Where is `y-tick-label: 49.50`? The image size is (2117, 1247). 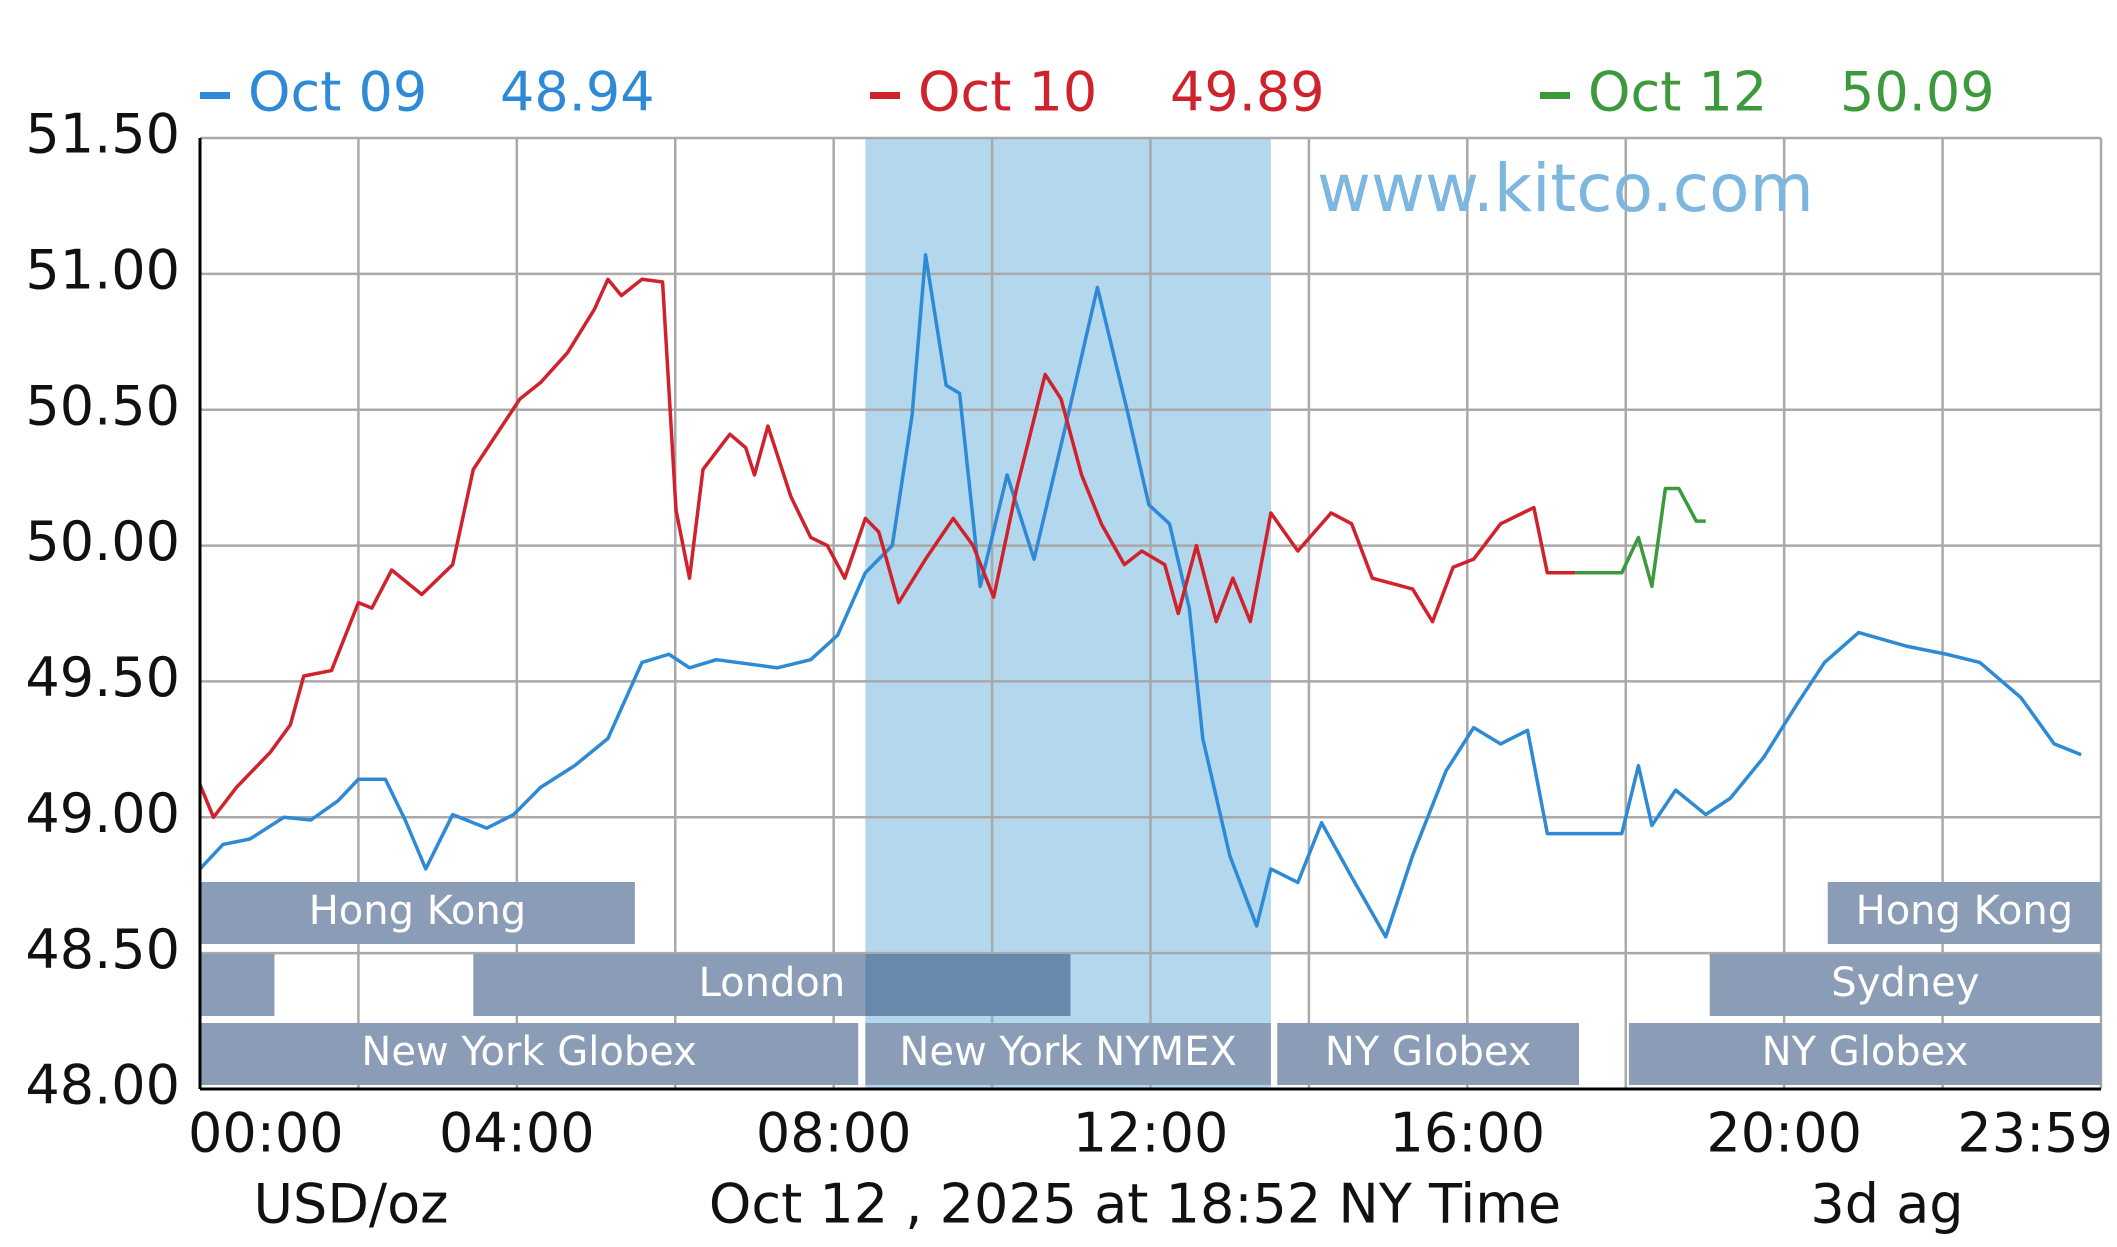
y-tick-label: 49.50 is located at coordinates (102, 677).